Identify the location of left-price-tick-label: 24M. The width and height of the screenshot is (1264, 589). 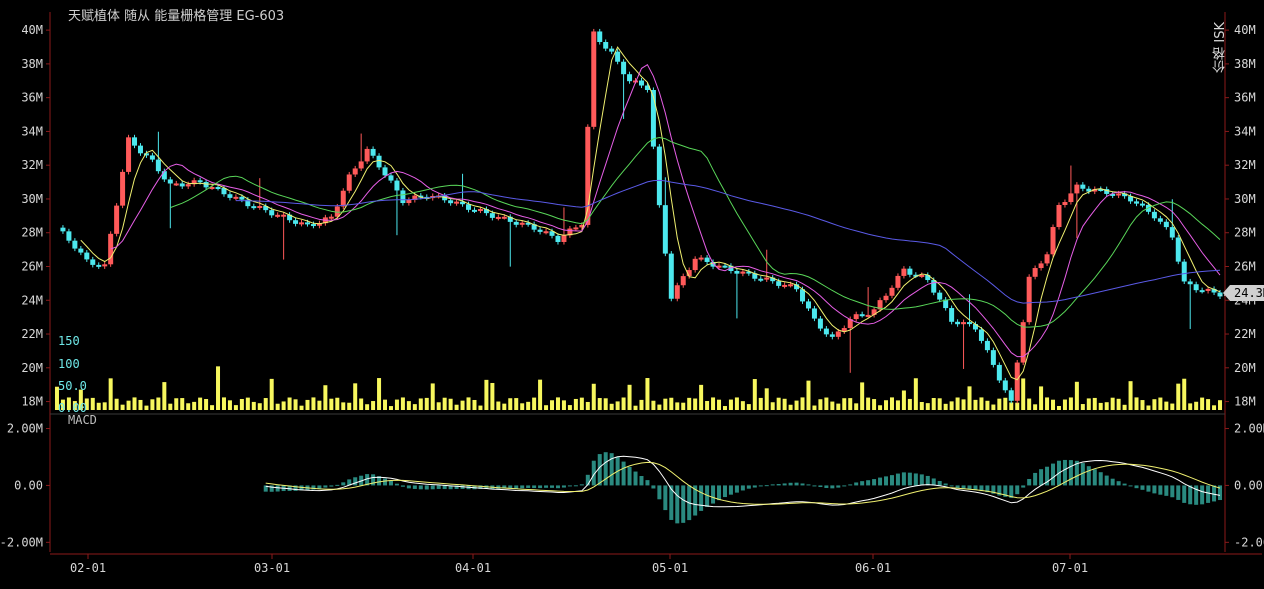
(32, 300).